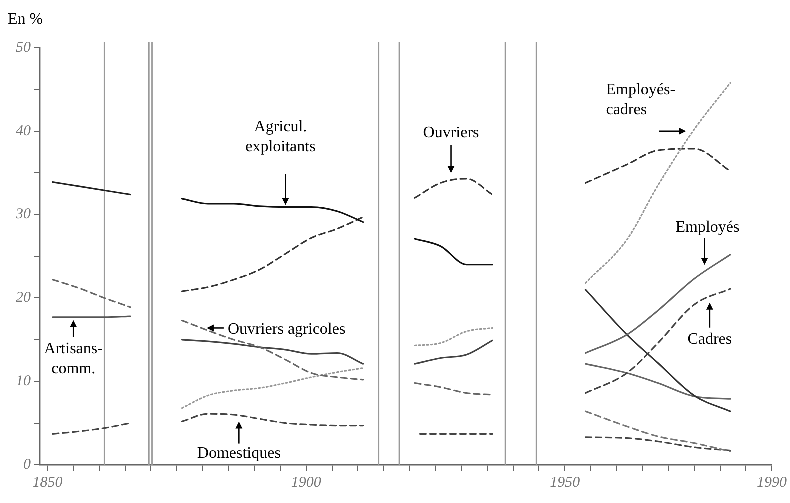  Describe the element at coordinates (26, 19) in the screenshot. I see `y-axis-title: En %` at that location.